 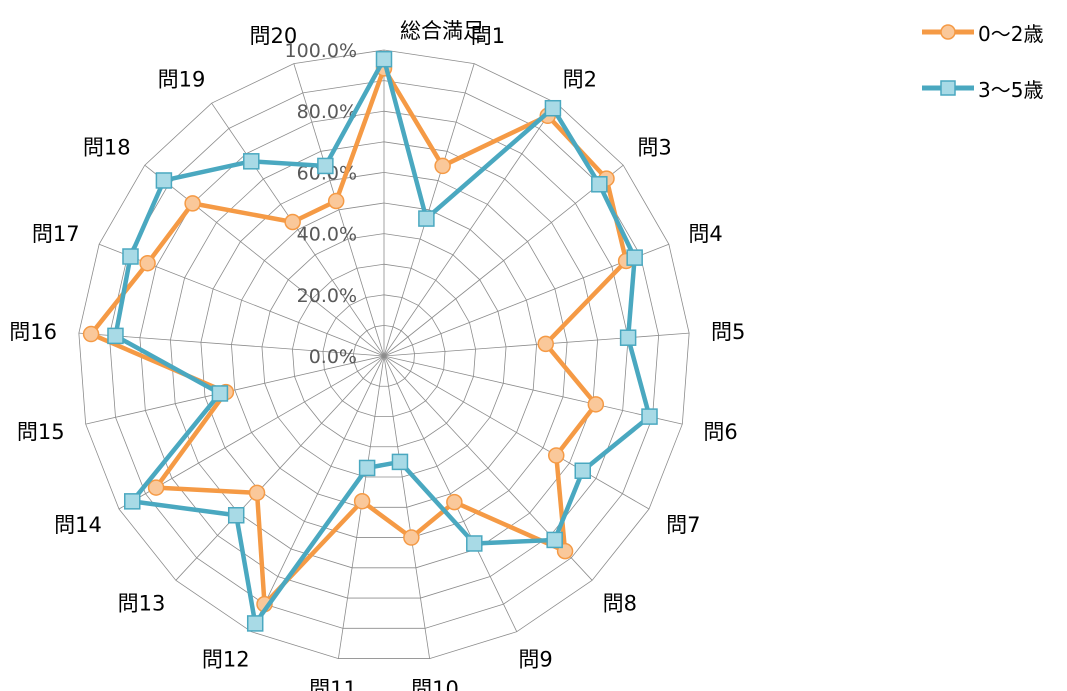 I want to click on legend-label-series-2: 3～5歳, so click(x=1011, y=89).